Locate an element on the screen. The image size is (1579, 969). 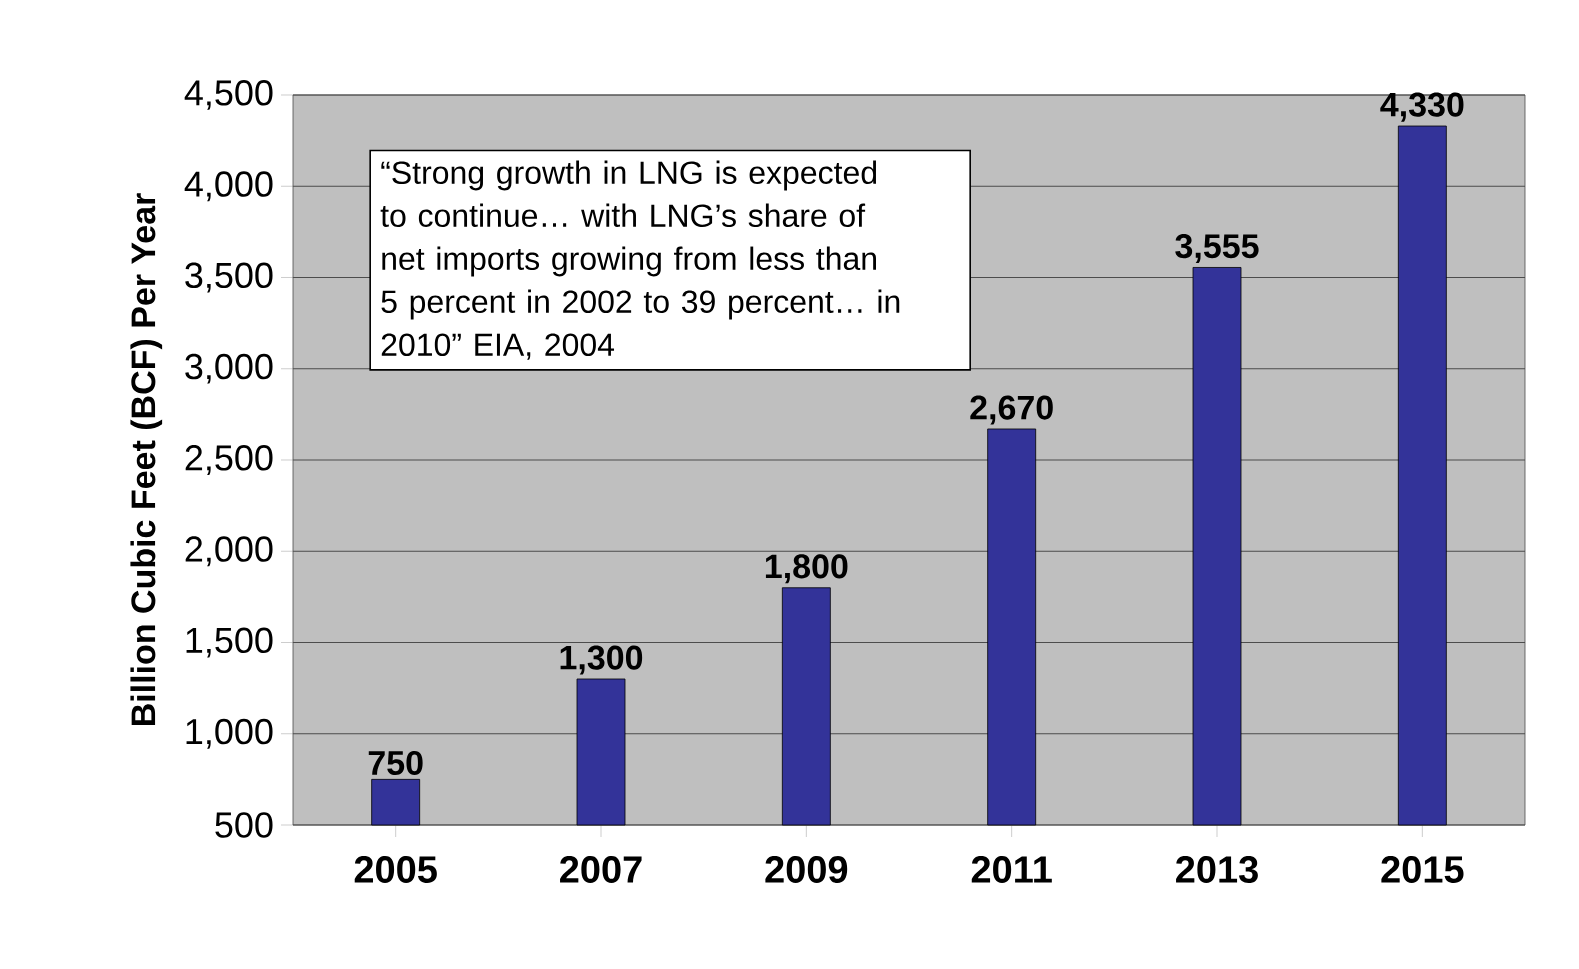
y-tick-label: 4,500 is located at coordinates (228, 95).